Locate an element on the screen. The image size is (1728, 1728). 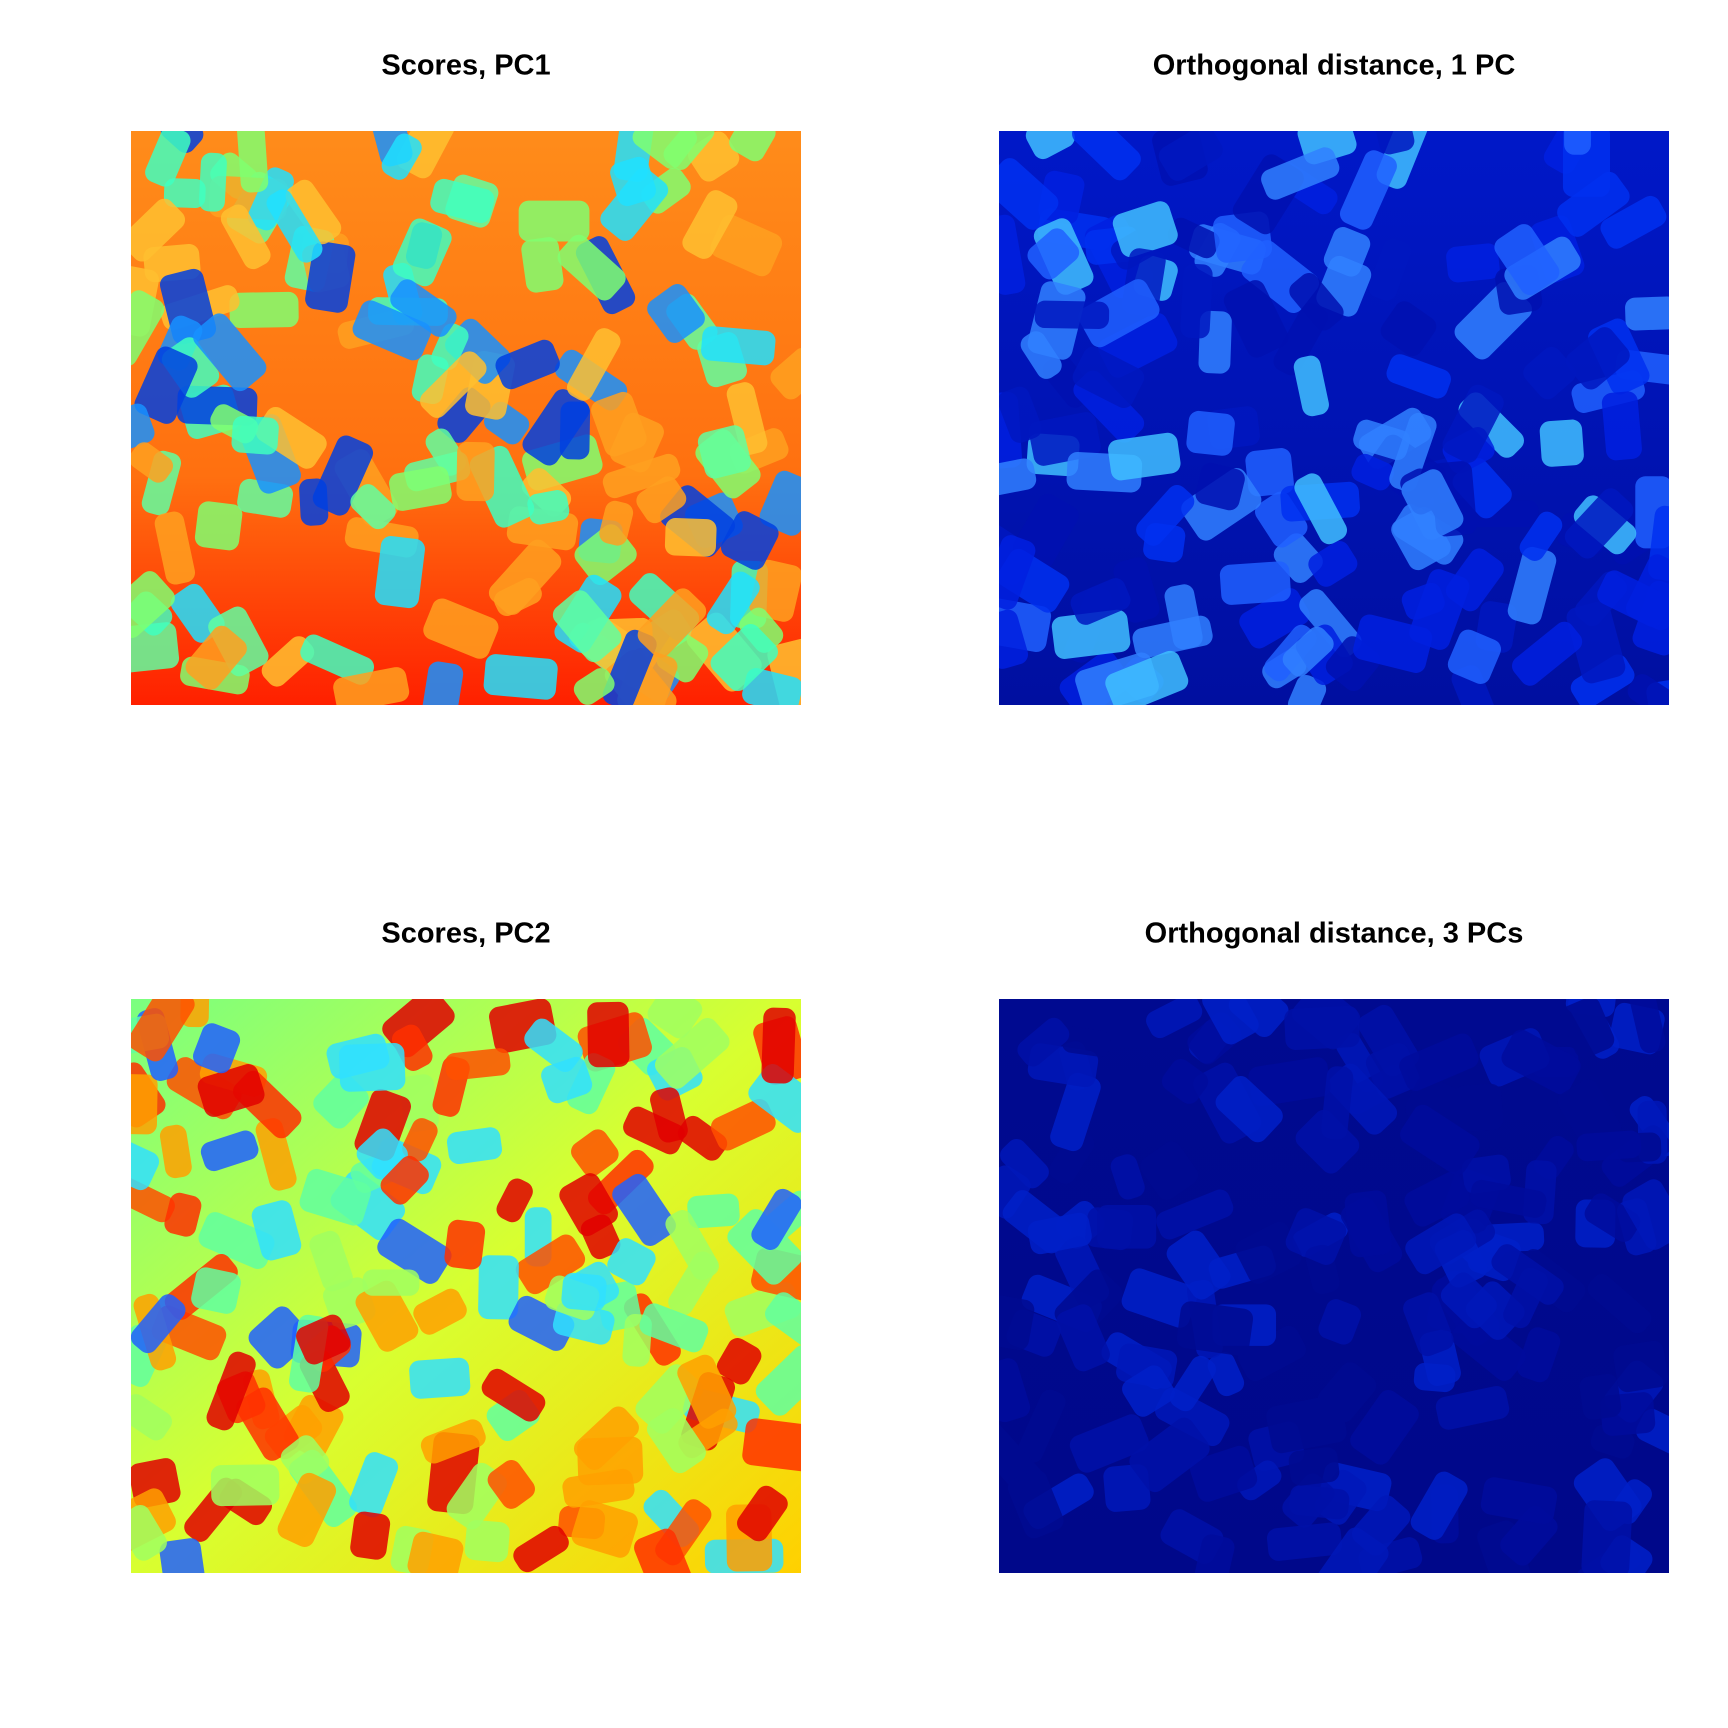
panel-title: Scores, PC2 is located at coordinates (465, 934).